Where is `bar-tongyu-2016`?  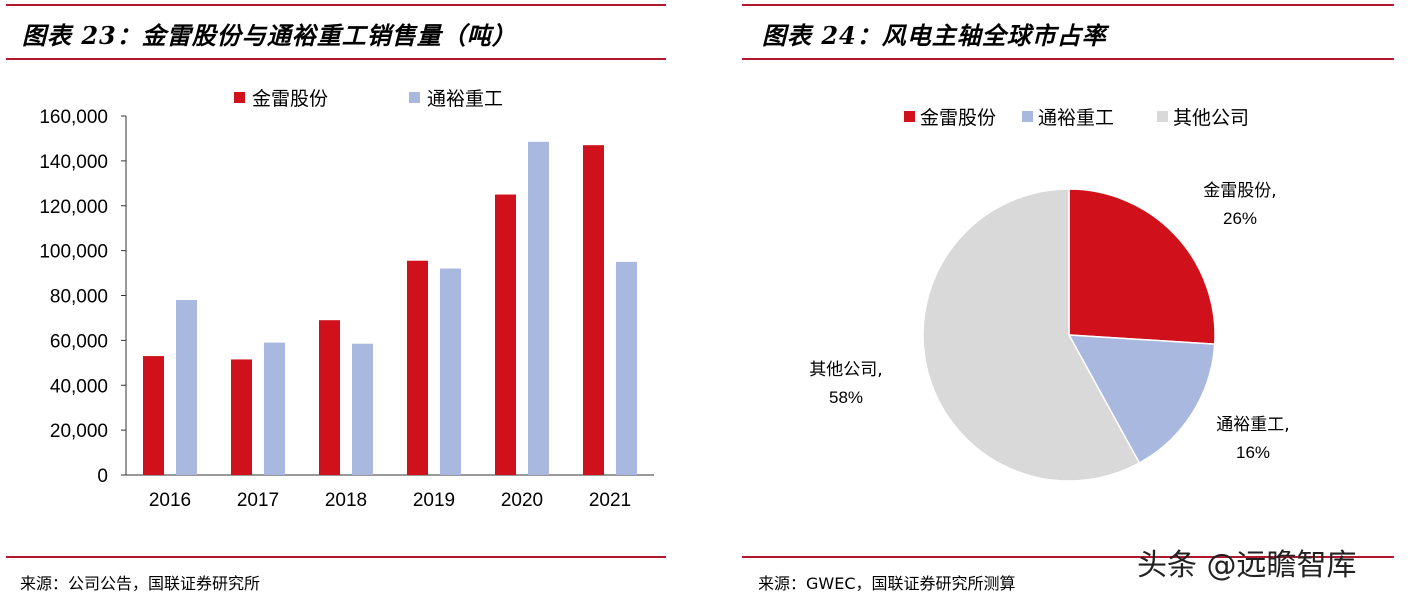 bar-tongyu-2016 is located at coordinates (186, 387).